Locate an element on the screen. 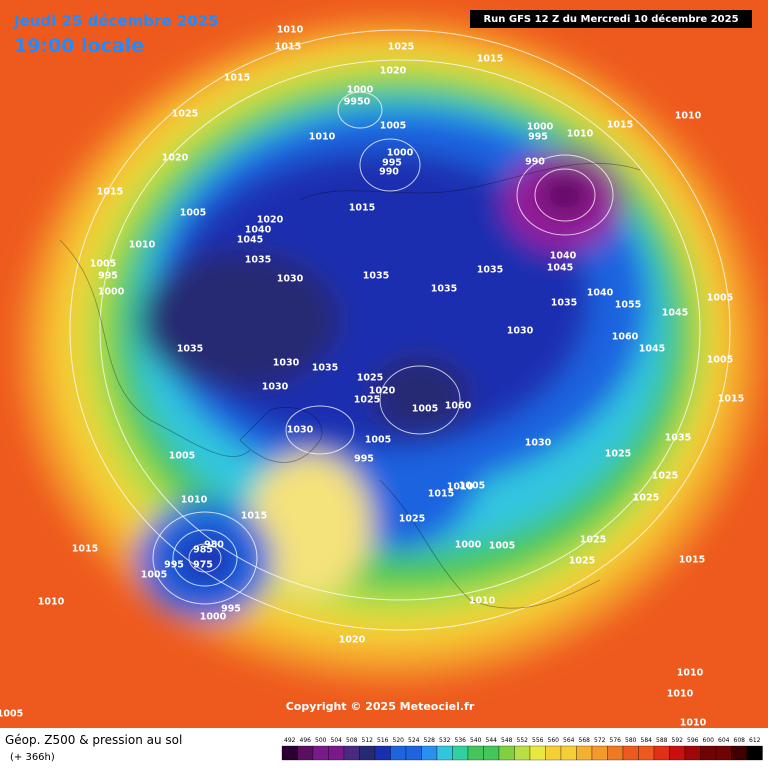 The width and height of the screenshot is (768, 768). scale-label: 504 is located at coordinates (337, 740).